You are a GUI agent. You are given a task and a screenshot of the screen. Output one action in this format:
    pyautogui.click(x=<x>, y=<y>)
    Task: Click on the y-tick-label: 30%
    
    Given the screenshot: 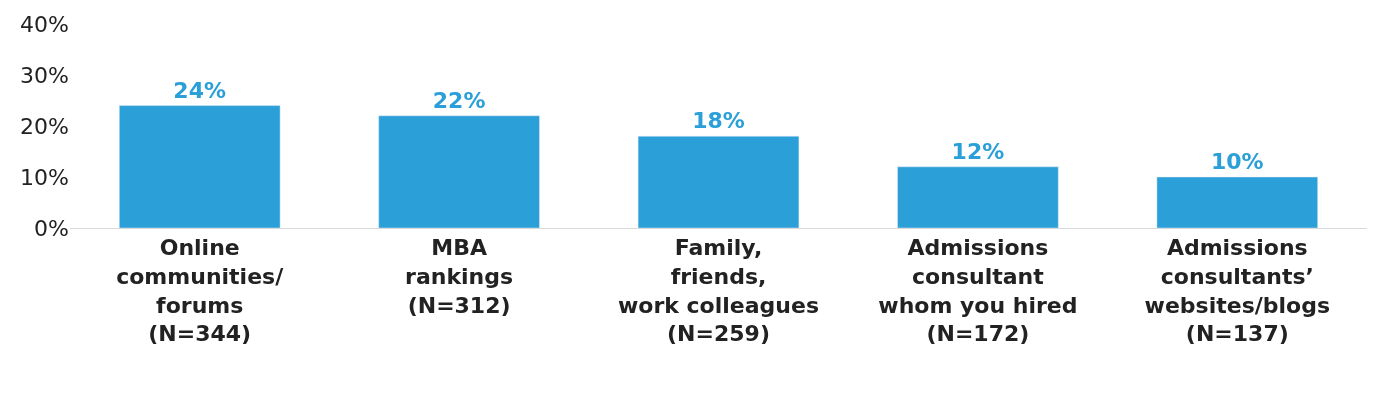 What is the action you would take?
    pyautogui.click(x=44, y=75)
    